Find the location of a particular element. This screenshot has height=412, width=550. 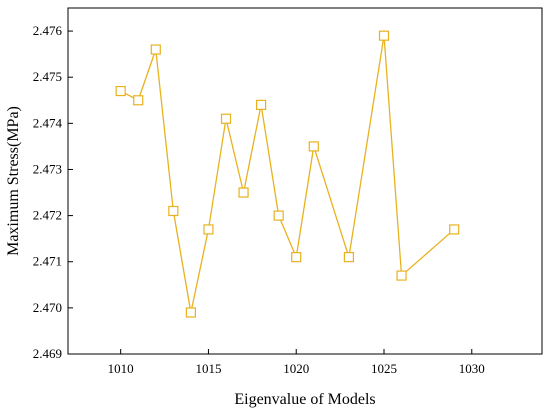

y-tick-label: 2.470 is located at coordinates (47, 307).